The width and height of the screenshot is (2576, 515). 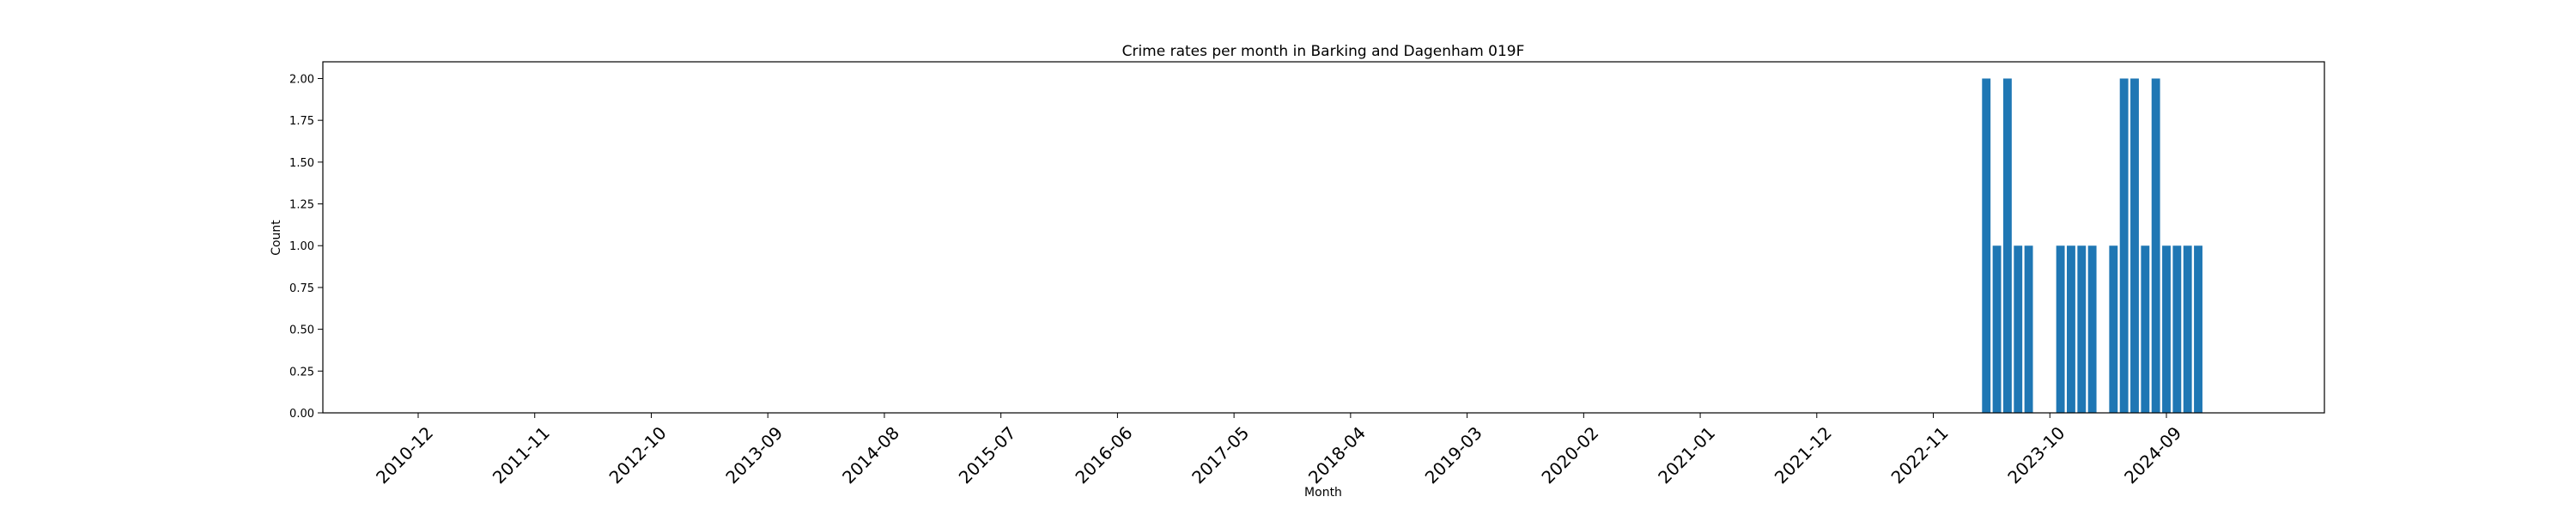 I want to click on y-tick-label: 0.25, so click(x=301, y=372).